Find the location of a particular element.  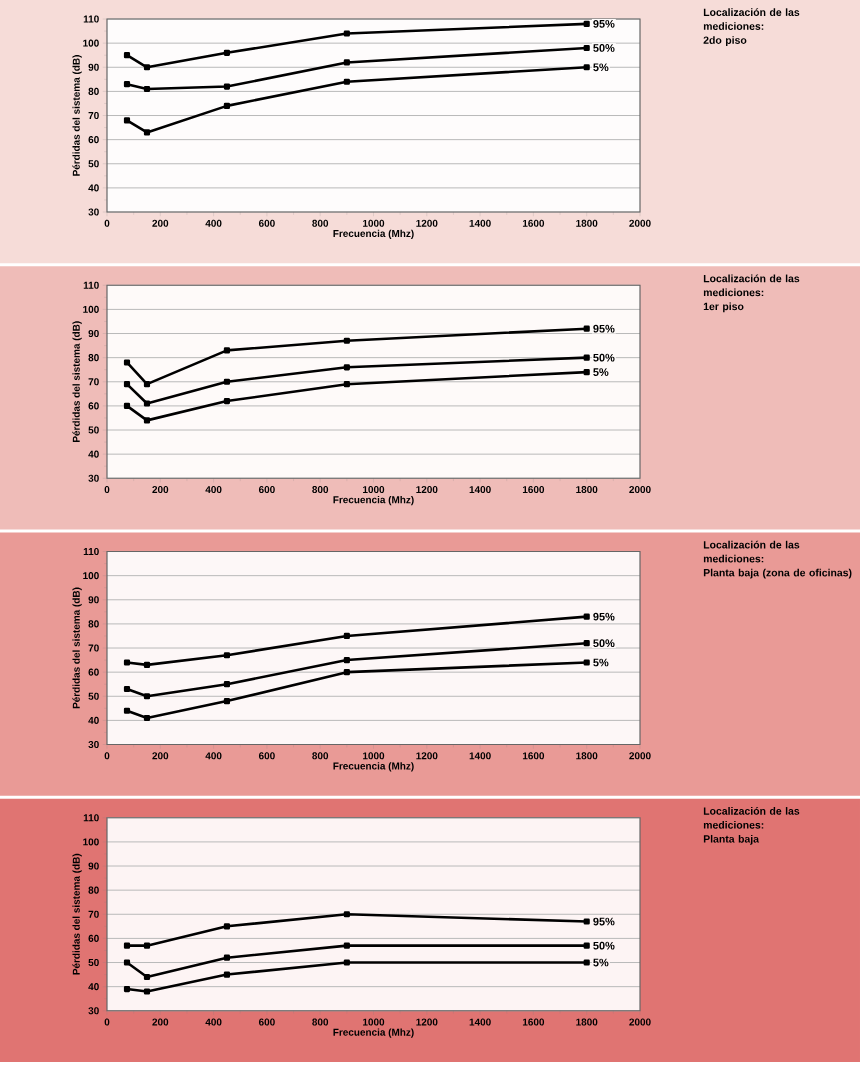

x-tick-label: 0 is located at coordinates (107, 1022).